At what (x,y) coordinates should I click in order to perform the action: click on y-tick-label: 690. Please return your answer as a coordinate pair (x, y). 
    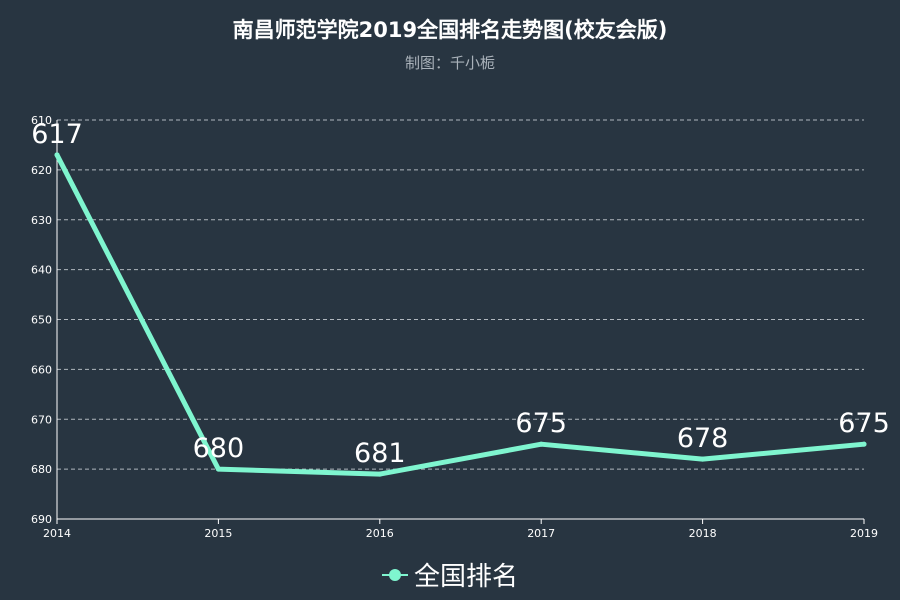
    Looking at the image, I should click on (41, 519).